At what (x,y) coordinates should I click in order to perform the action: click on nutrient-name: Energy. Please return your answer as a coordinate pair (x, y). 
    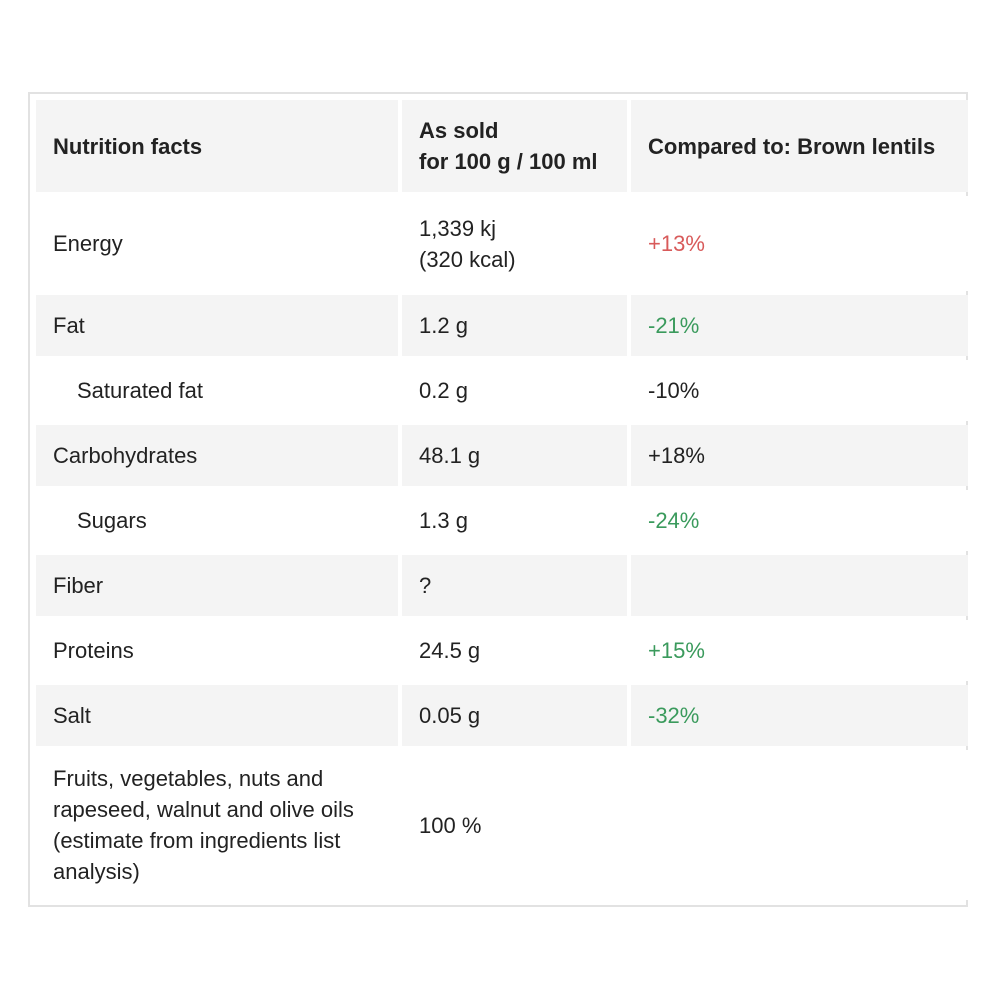
    Looking at the image, I should click on (217, 243).